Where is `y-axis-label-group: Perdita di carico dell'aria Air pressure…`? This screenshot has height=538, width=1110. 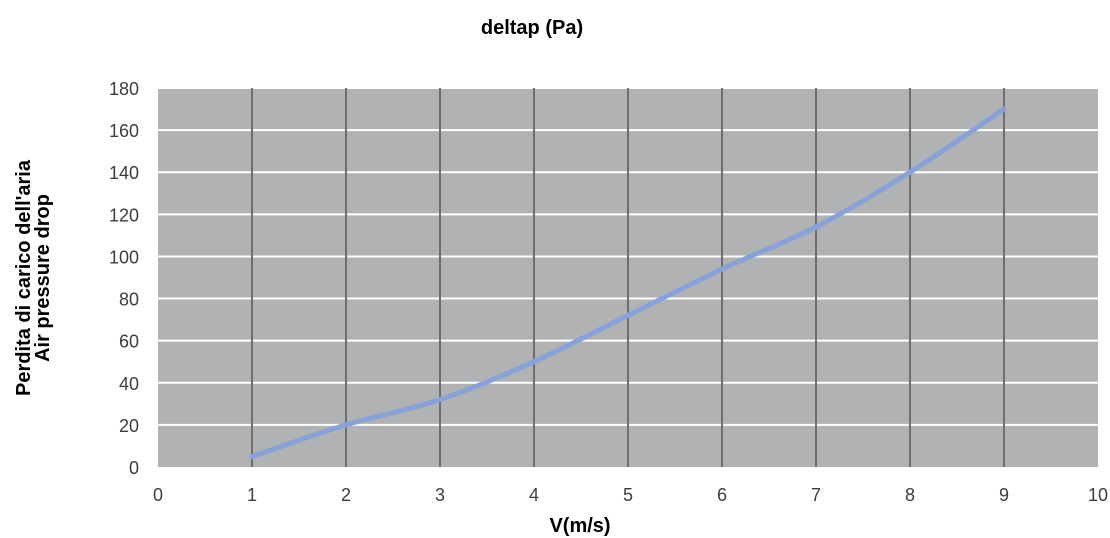 y-axis-label-group: Perdita di carico dell'aria Air pressure… is located at coordinates (33, 277).